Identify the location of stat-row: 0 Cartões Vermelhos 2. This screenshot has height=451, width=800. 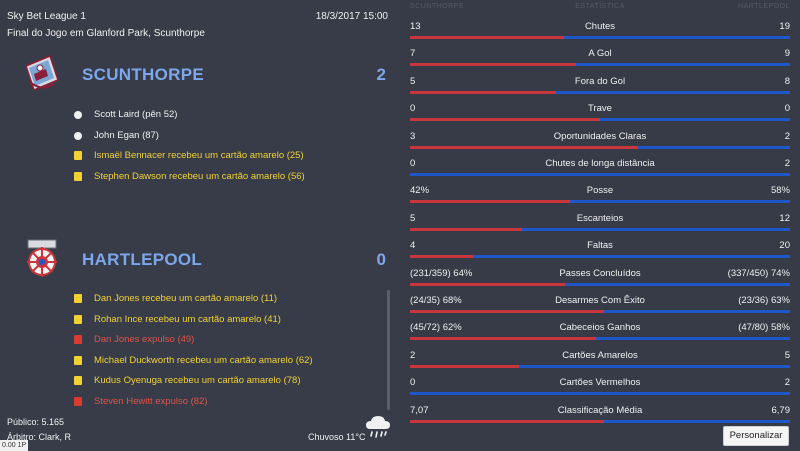
(600, 385).